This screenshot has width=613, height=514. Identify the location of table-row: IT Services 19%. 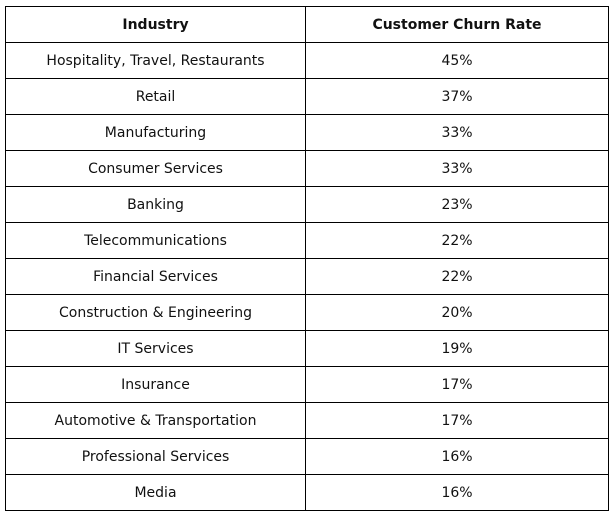
(307, 348).